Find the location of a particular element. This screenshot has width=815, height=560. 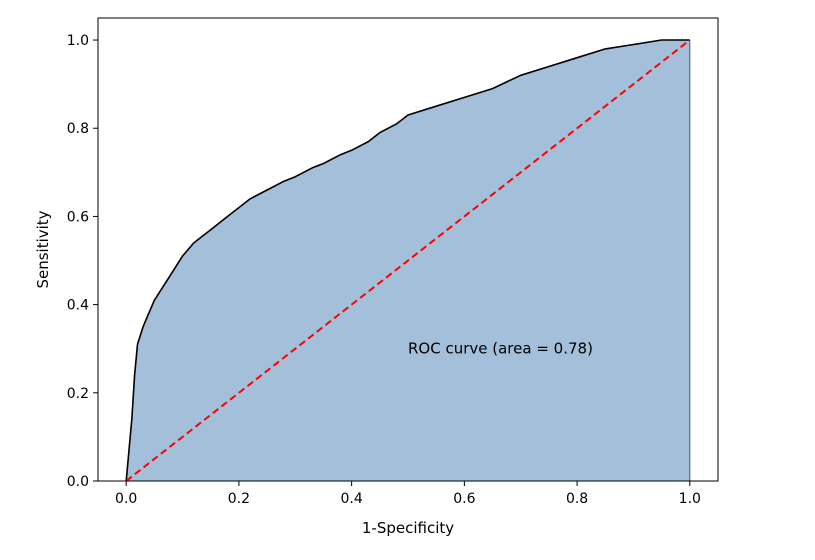

x-tick-label: 1.0 is located at coordinates (690, 499).